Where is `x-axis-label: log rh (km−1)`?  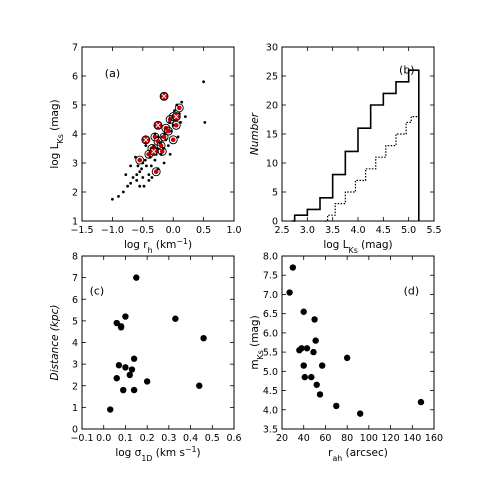
x-axis-label: log rh (km−1) is located at coordinates (158, 246).